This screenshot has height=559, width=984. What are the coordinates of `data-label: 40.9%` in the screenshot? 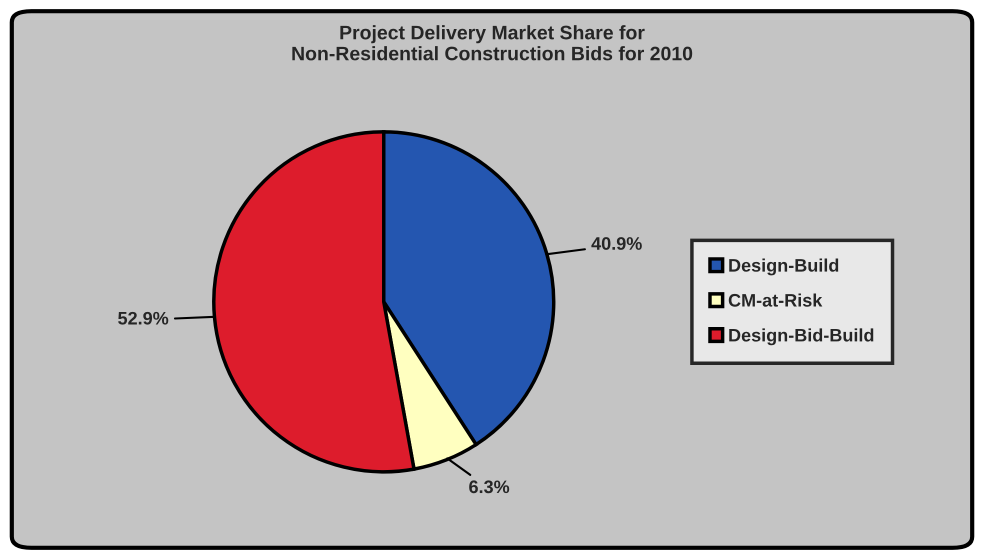 It's located at (616, 243).